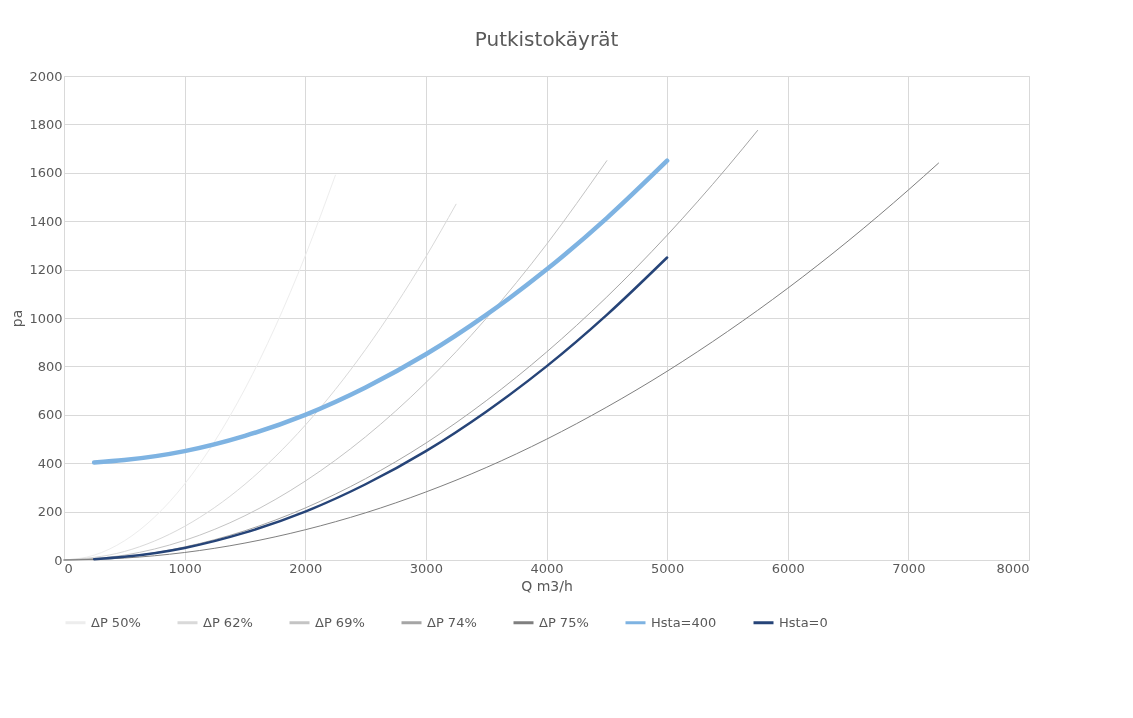 Image resolution: width=1133 pixels, height=718 pixels. What do you see at coordinates (684, 622) in the screenshot?
I see `legend-label: Hsta=400` at bounding box center [684, 622].